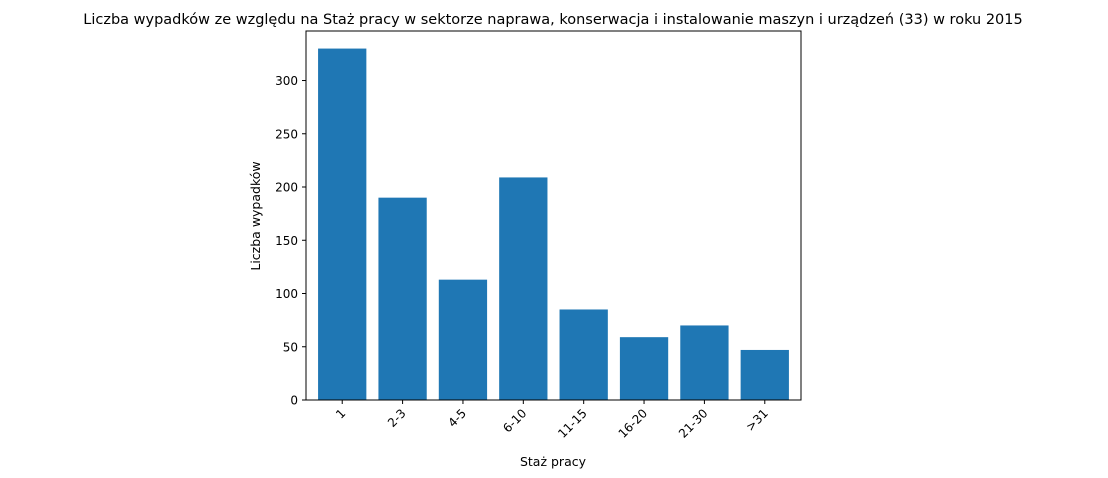 The height and width of the screenshot is (478, 1108). I want to click on y-tick-label: 0, so click(294, 401).